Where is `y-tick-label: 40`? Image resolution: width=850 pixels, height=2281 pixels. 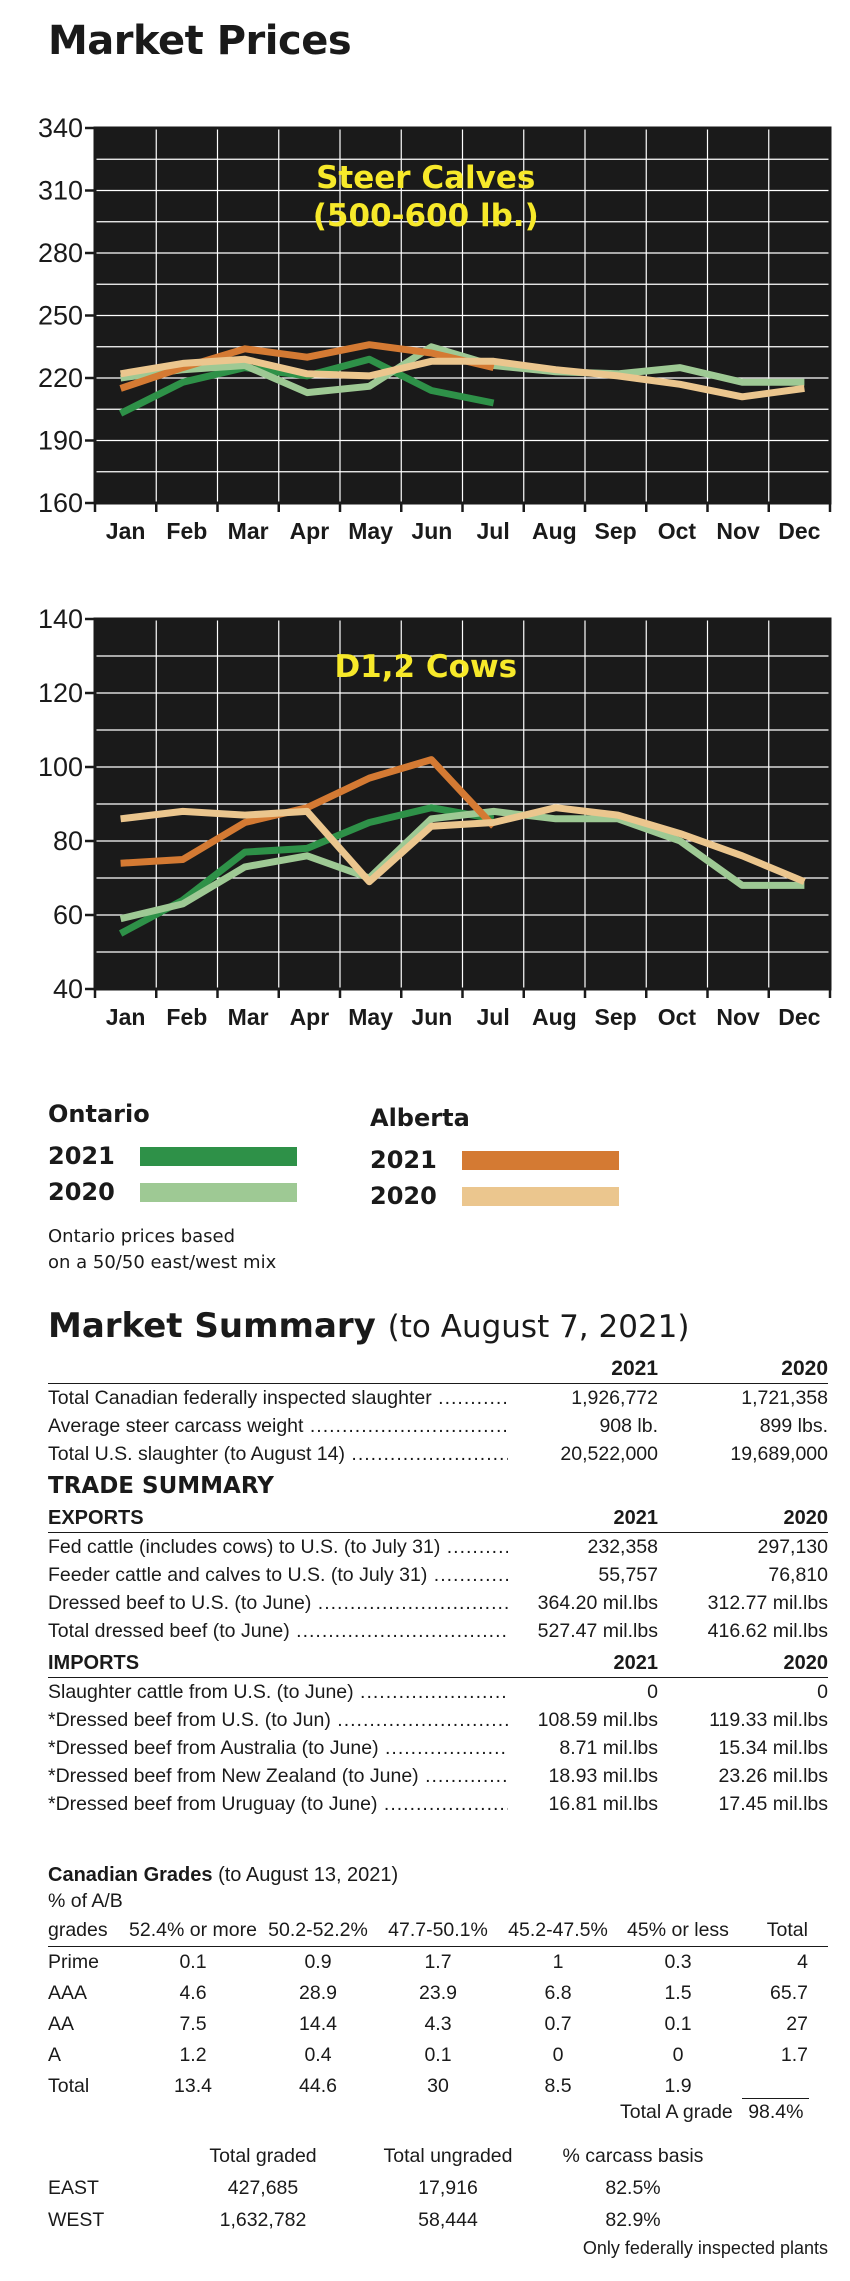 y-tick-label: 40 is located at coordinates (68, 989).